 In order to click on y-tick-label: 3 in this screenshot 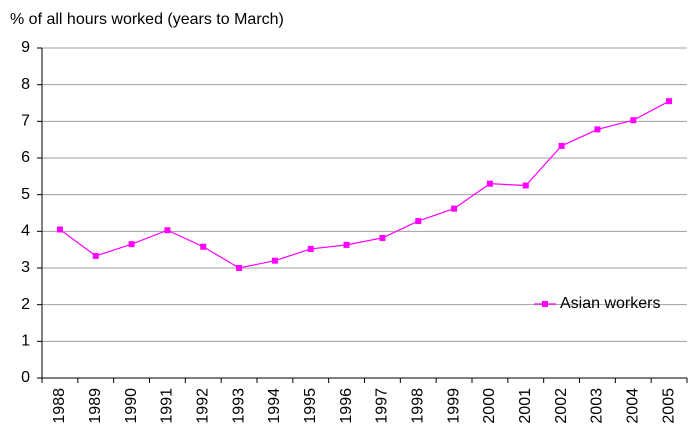, I will do `click(25, 267)`.